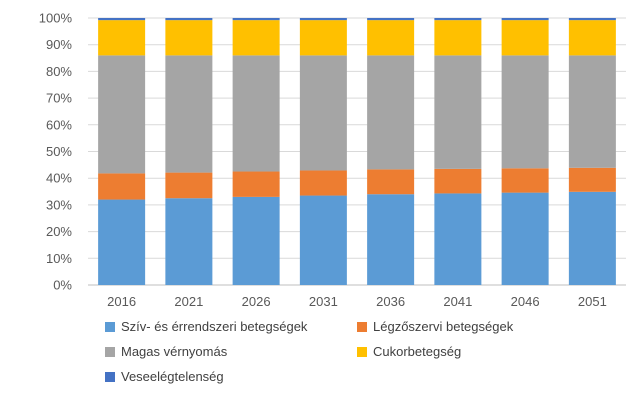  Describe the element at coordinates (189, 19) in the screenshot. I see `bar-segment-2021-s4` at that location.